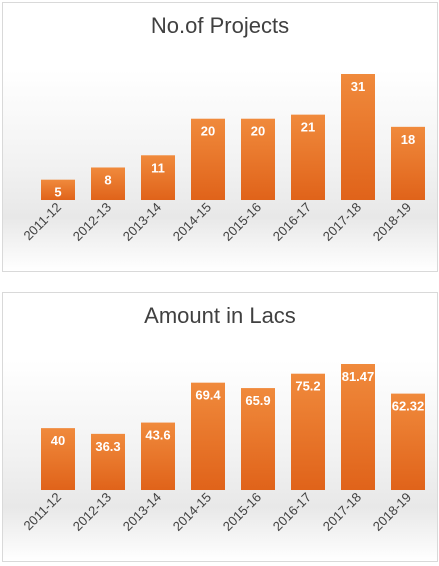  I want to click on data-label: 65.9, so click(257, 400).